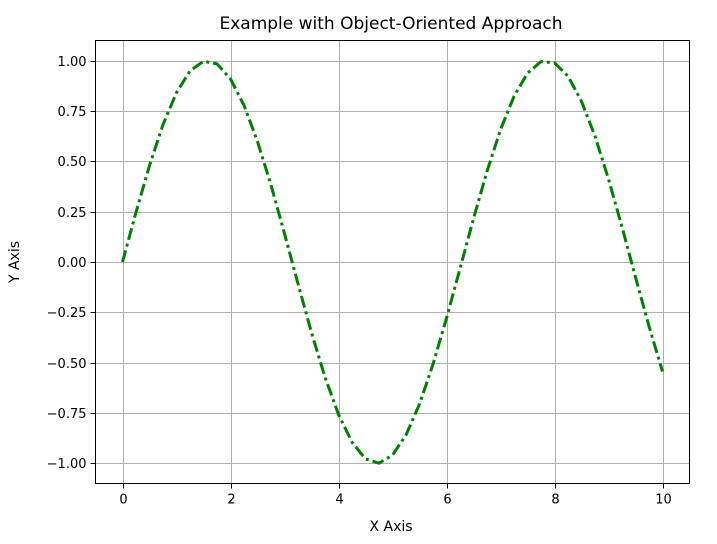 The height and width of the screenshot is (544, 717). Describe the element at coordinates (123, 500) in the screenshot. I see `x-tick-label: 0` at that location.